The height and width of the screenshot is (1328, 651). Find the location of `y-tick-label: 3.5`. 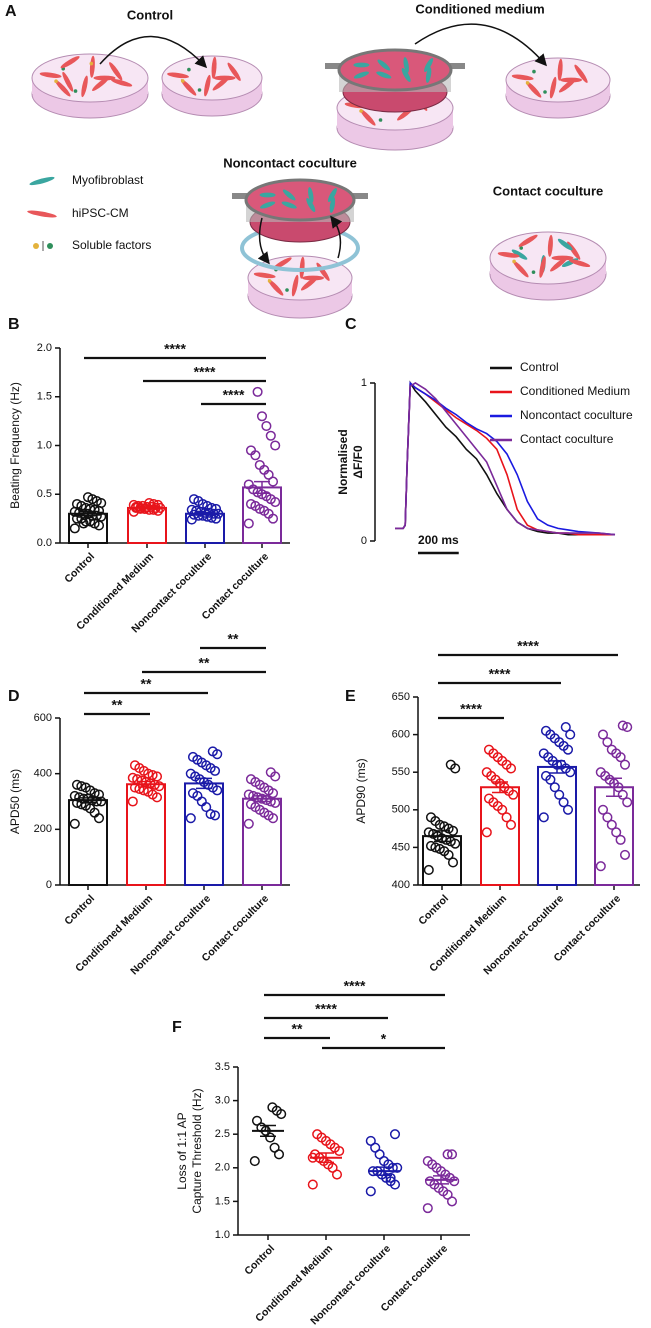

y-tick-label: 3.5 is located at coordinates (222, 1067).